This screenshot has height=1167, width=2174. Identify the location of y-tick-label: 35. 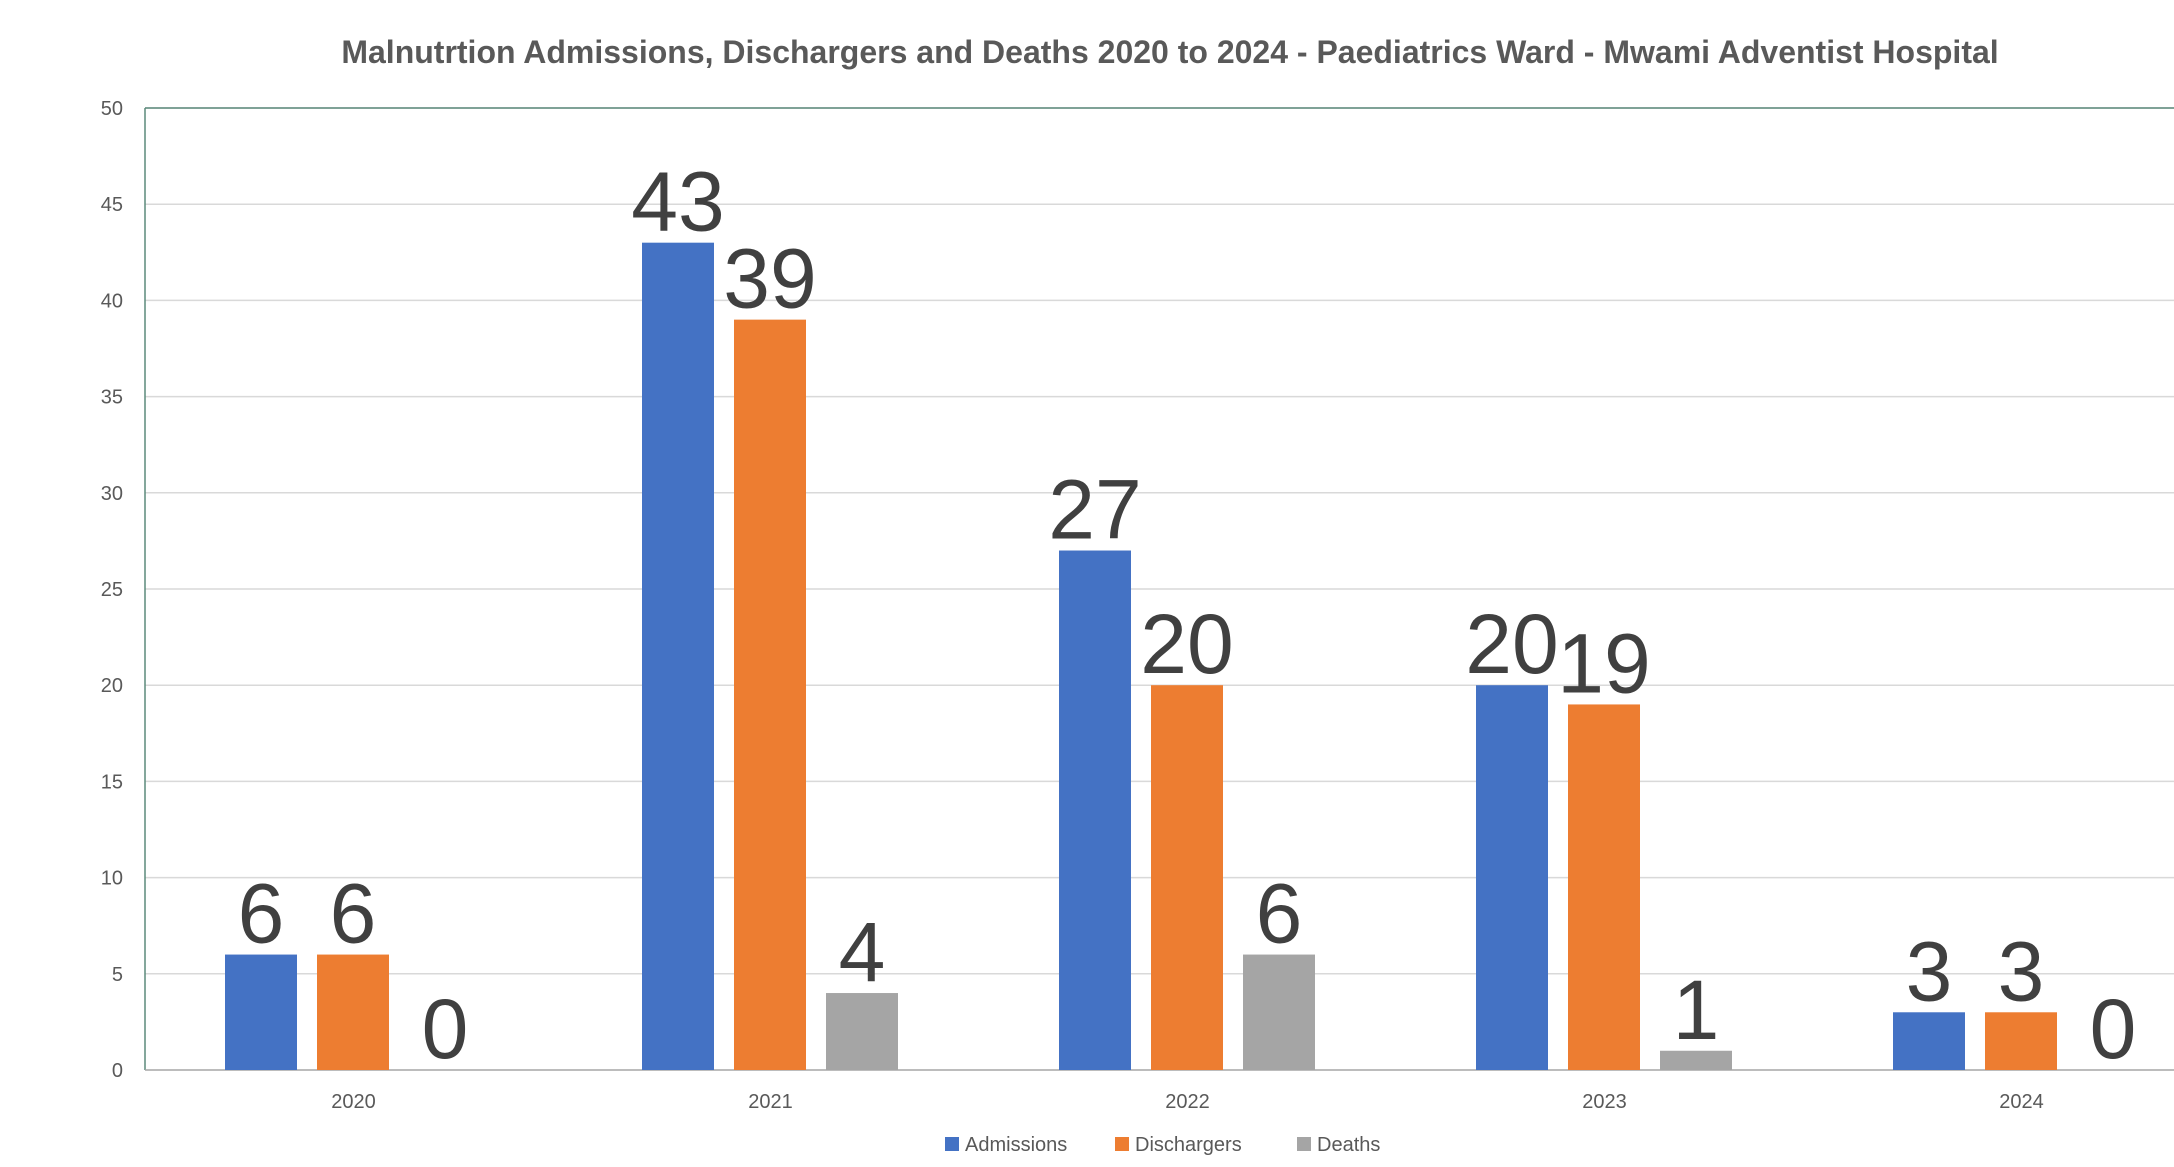
(112, 398).